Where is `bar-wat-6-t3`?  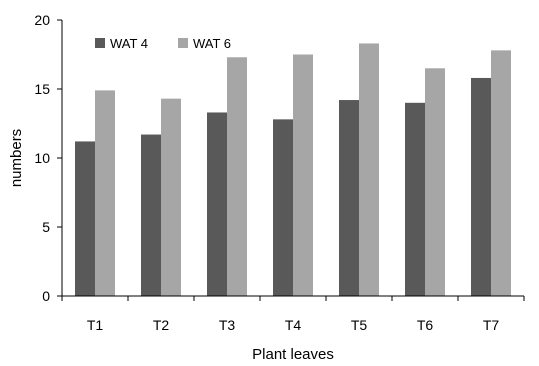
bar-wat-6-t3 is located at coordinates (237, 177).